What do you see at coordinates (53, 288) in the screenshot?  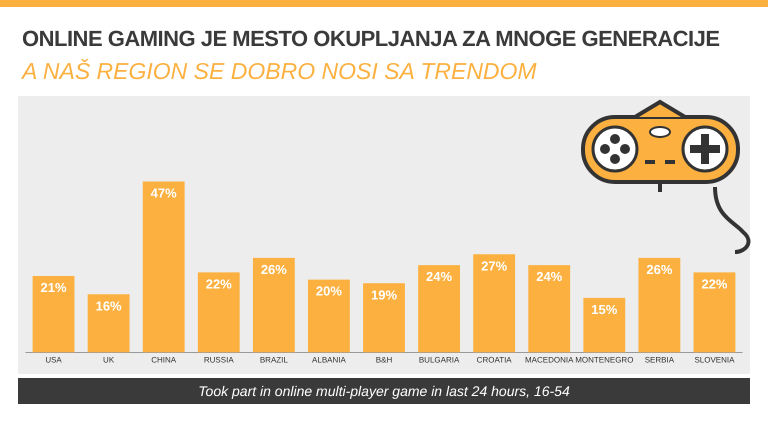 I see `data-label: 21%` at bounding box center [53, 288].